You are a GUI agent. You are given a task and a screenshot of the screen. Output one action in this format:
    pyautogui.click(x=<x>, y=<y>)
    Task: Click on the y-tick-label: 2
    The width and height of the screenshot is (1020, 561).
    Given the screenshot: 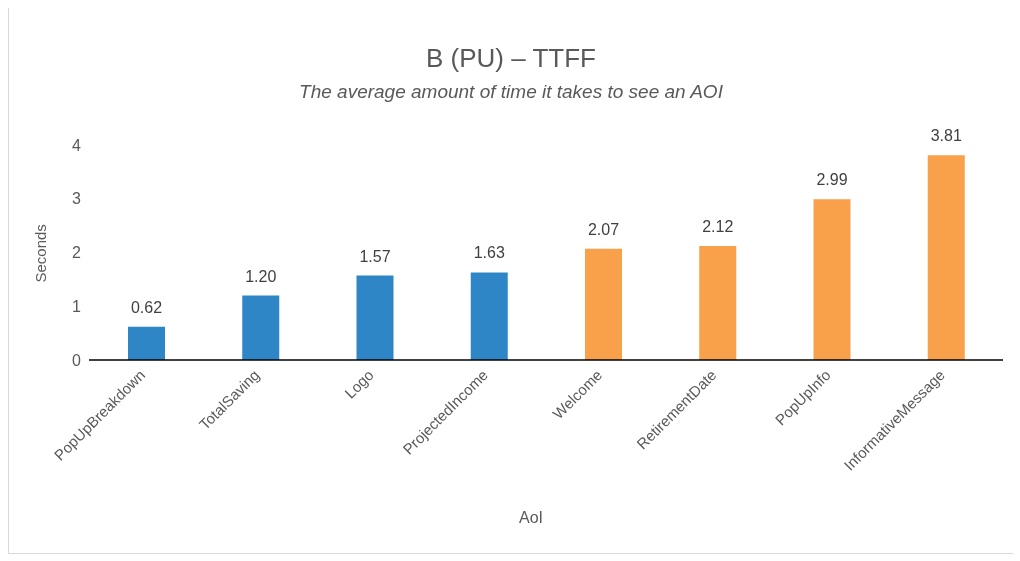 What is the action you would take?
    pyautogui.click(x=77, y=253)
    